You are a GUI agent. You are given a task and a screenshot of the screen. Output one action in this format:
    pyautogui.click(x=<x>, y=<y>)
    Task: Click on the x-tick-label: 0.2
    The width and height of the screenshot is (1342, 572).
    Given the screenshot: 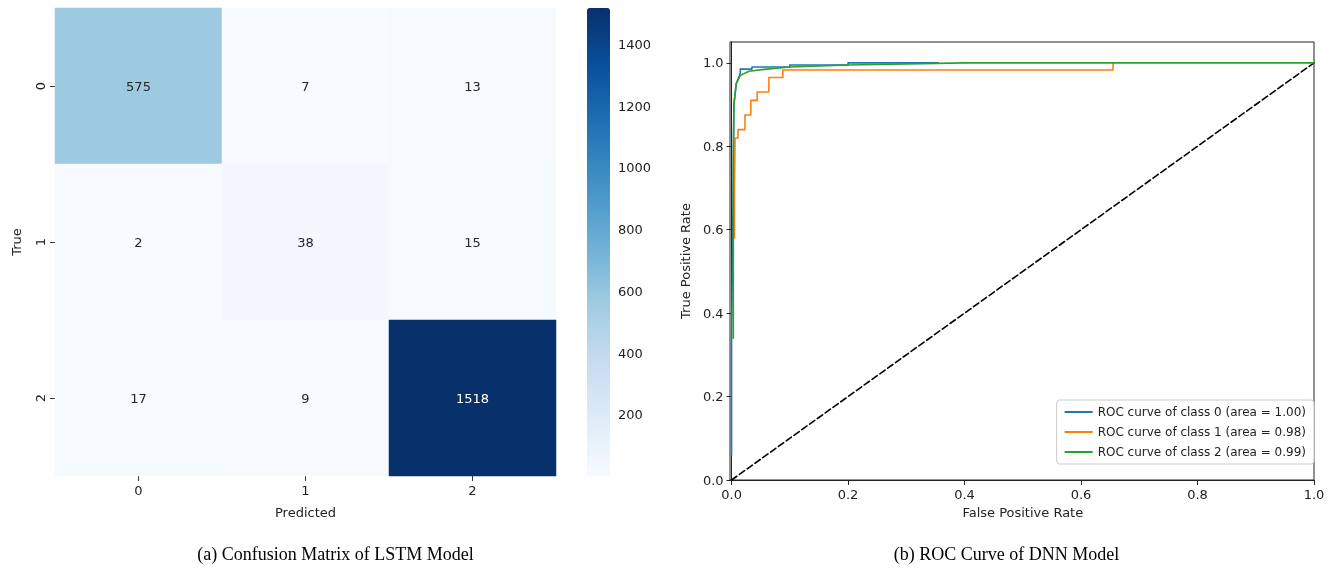 What is the action you would take?
    pyautogui.click(x=848, y=494)
    